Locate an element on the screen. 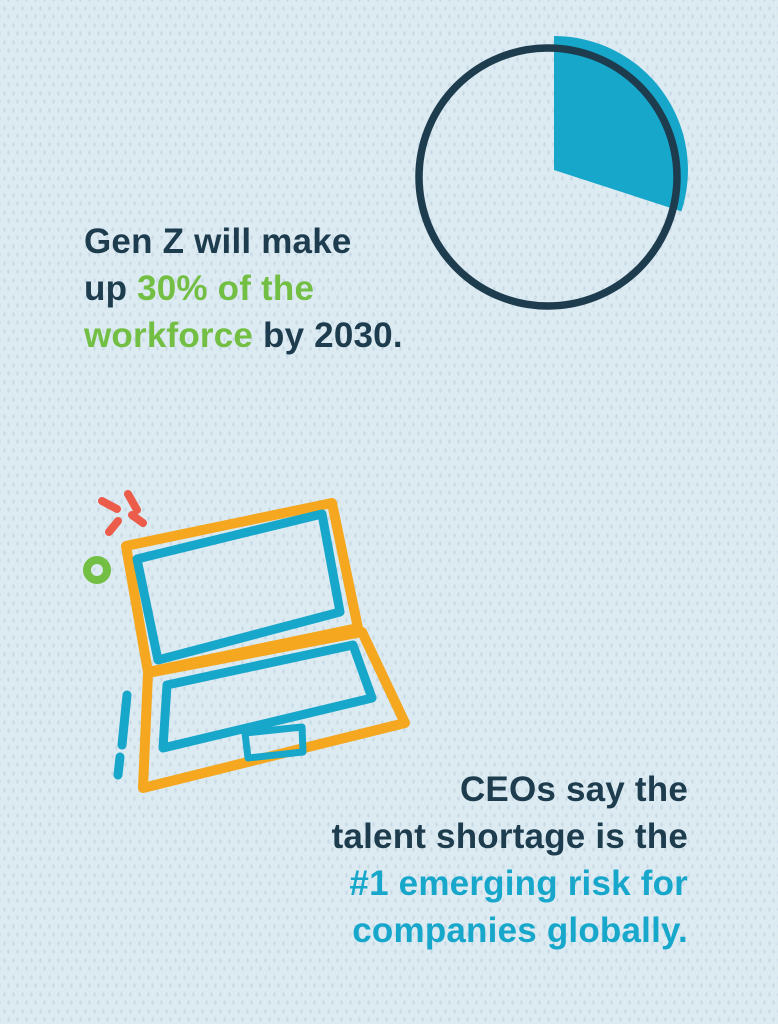 The height and width of the screenshot is (1024, 778). pie-chart is located at coordinates (551, 173).